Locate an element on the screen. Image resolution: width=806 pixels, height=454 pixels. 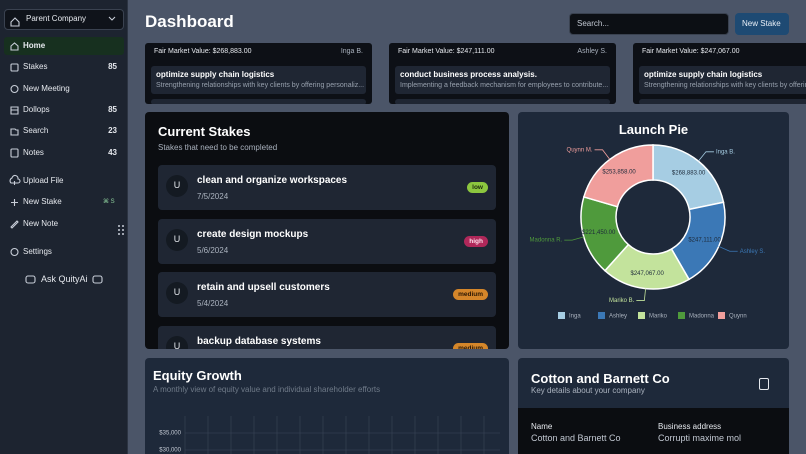
card-title: conduct business process analysis. is located at coordinates (468, 74).